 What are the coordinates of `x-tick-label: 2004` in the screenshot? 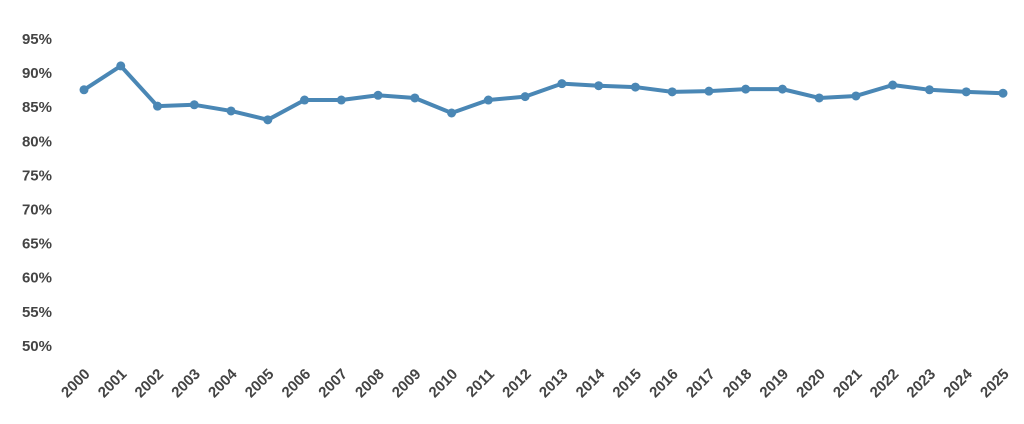 It's located at (223, 383).